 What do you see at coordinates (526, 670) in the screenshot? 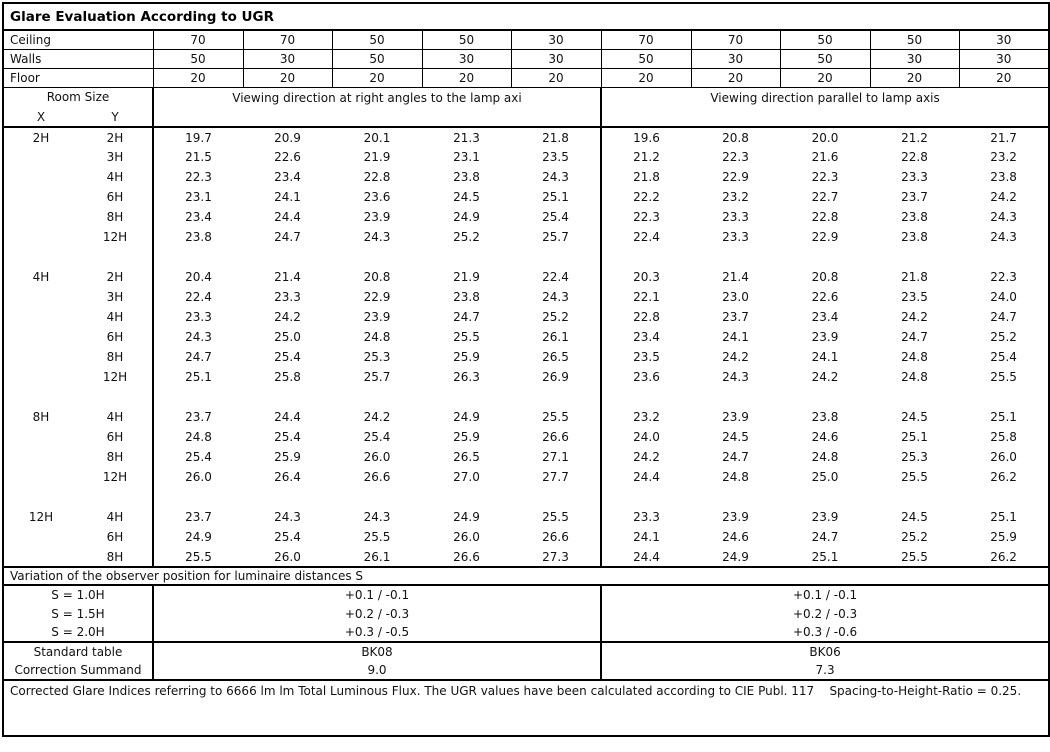
I see `correction-summand-row: Correction Summand 9.0 7.3` at bounding box center [526, 670].